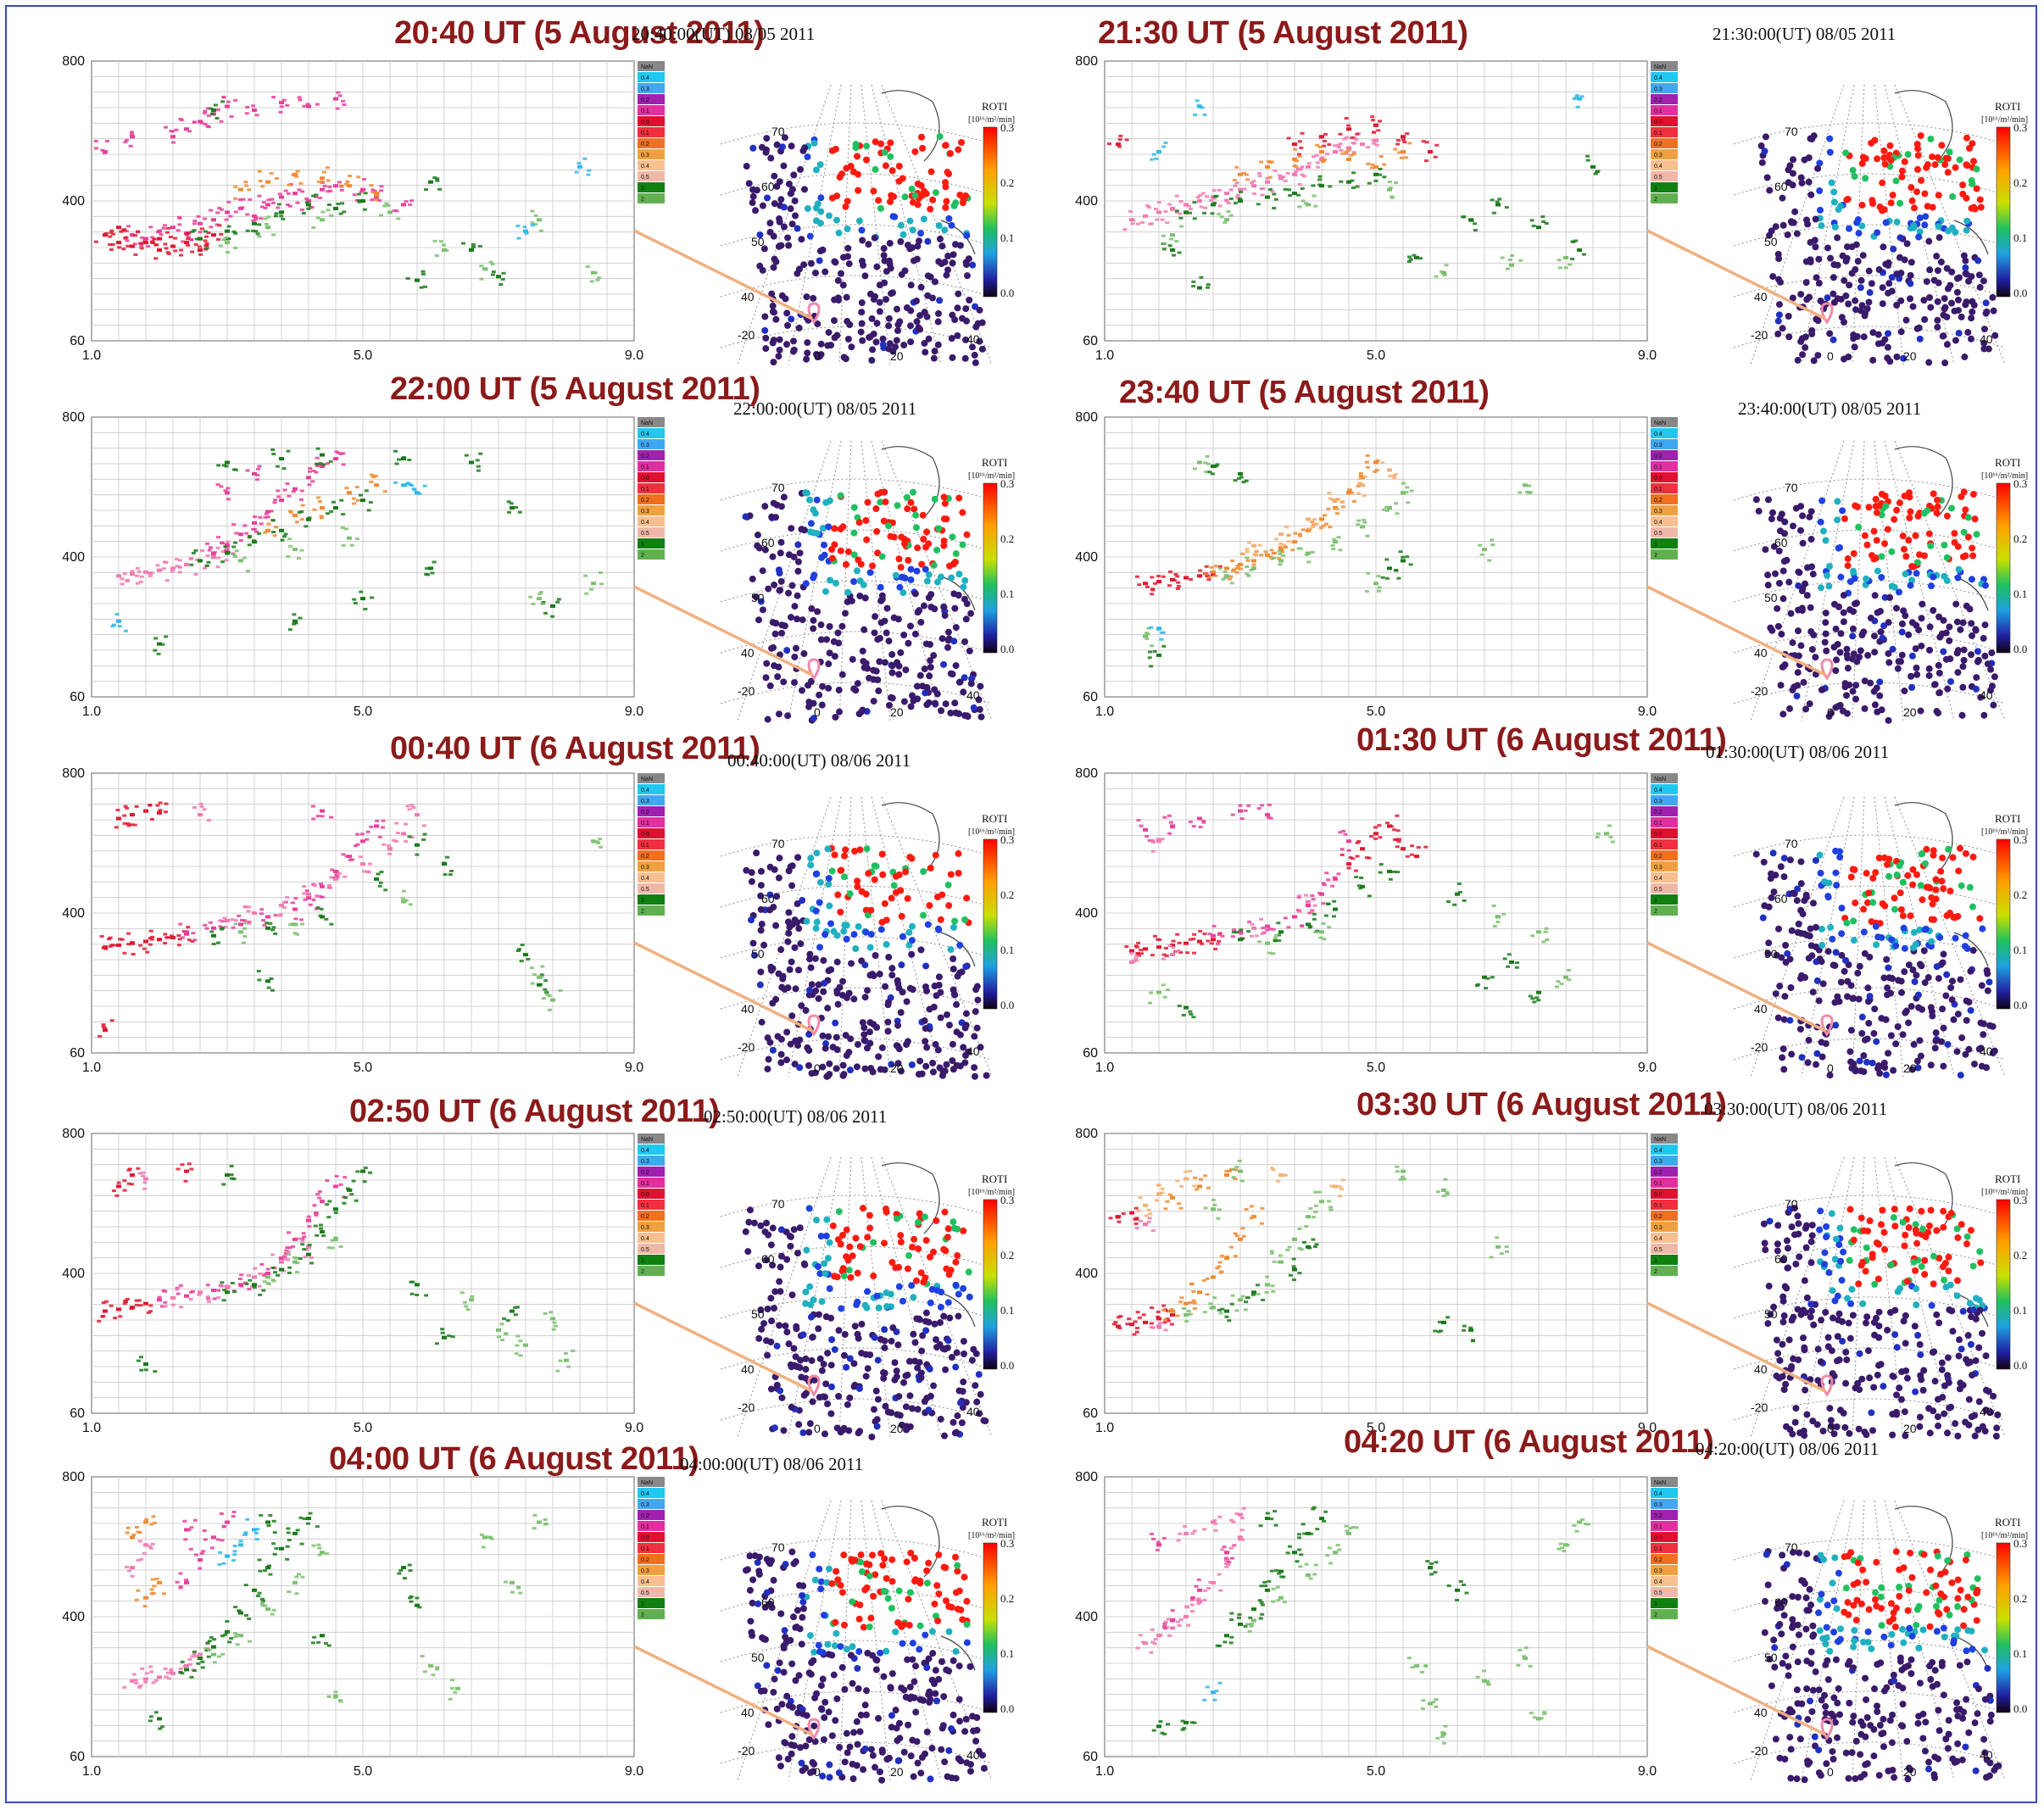 This screenshot has width=2044, height=1810. What do you see at coordinates (2004, 120) in the screenshot?
I see `colorbar-unit: [10¹⁶/m²/min]` at bounding box center [2004, 120].